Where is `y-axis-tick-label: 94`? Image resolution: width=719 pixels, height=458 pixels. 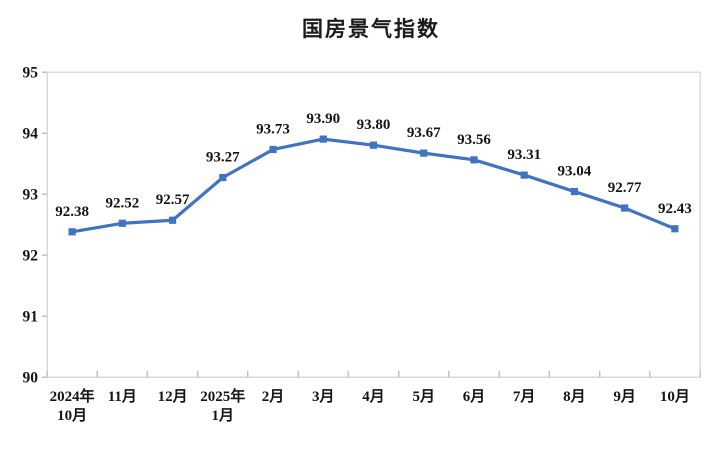 y-axis-tick-label: 94 is located at coordinates (31, 134).